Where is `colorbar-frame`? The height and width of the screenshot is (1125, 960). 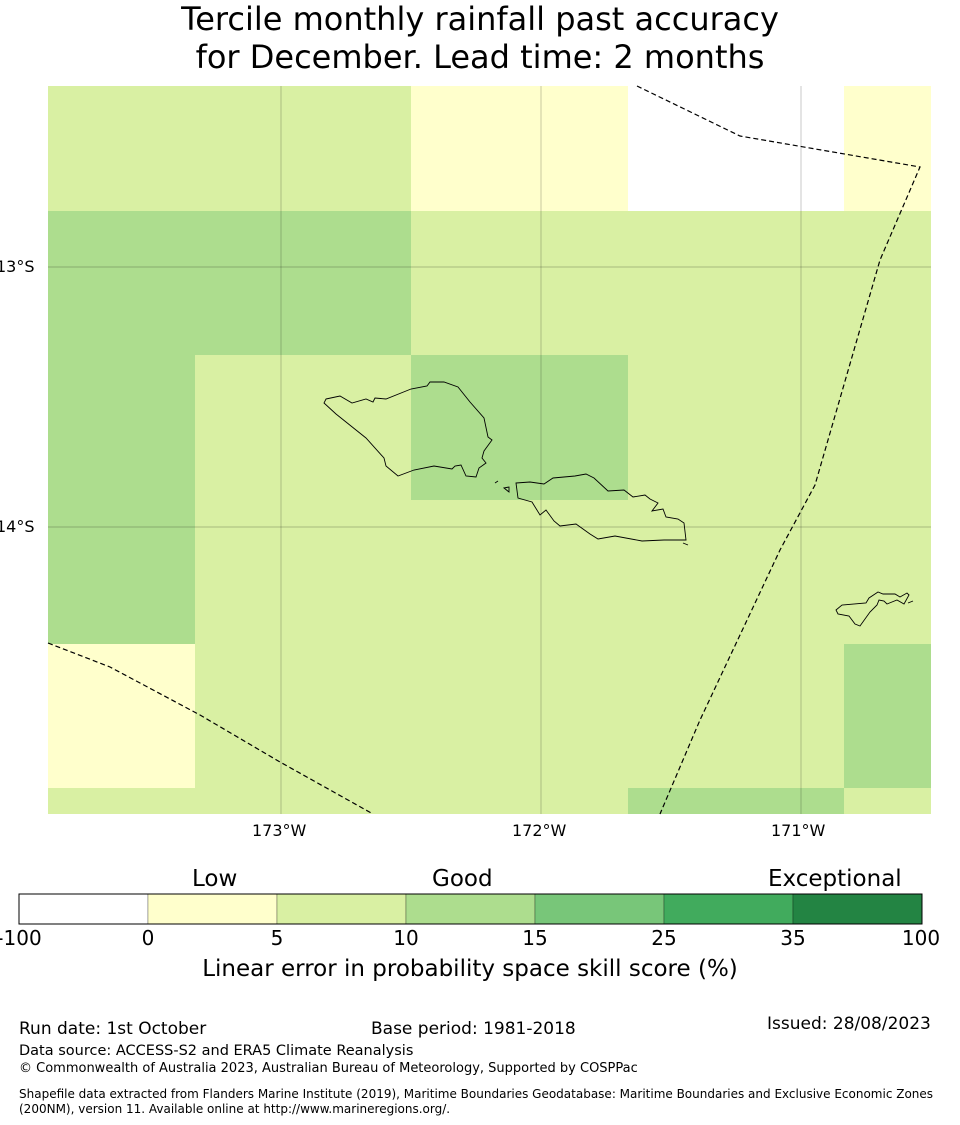
colorbar-frame is located at coordinates (470, 909).